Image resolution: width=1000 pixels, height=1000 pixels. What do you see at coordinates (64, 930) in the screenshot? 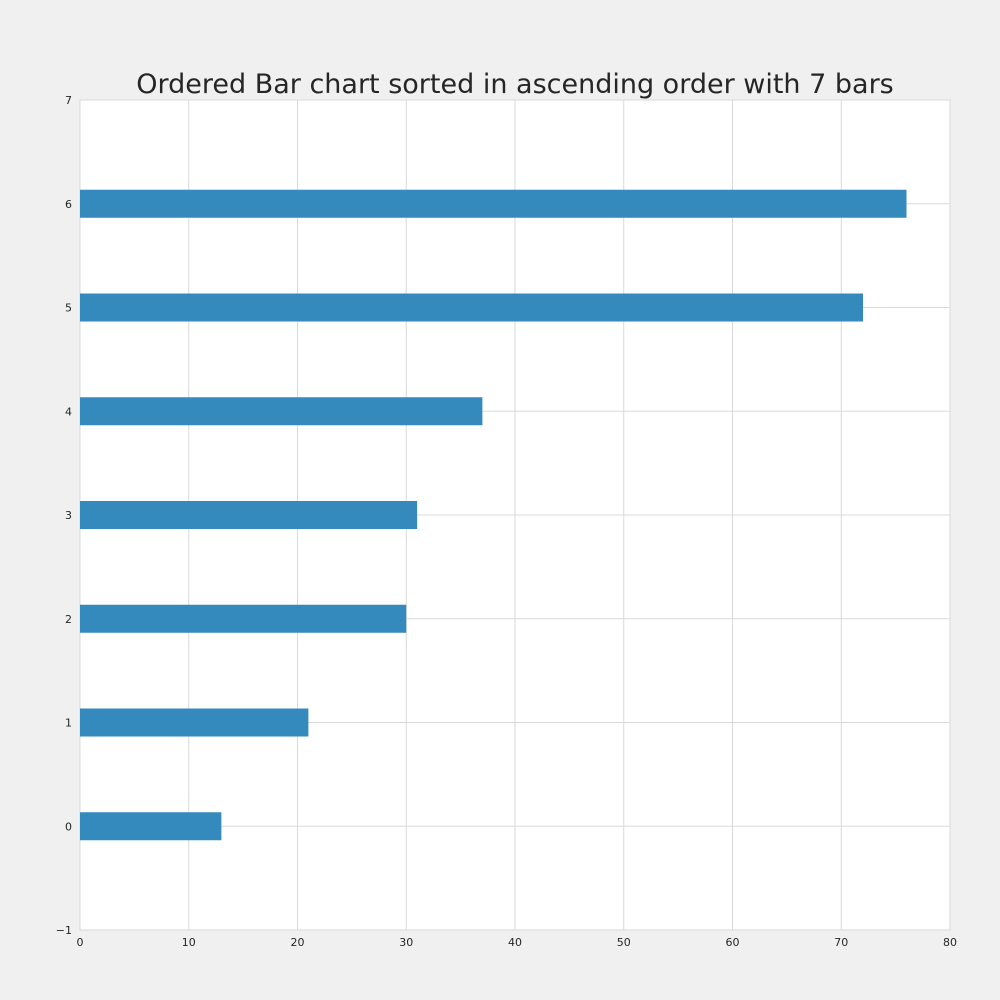
I see `y-tick-label: −1` at bounding box center [64, 930].